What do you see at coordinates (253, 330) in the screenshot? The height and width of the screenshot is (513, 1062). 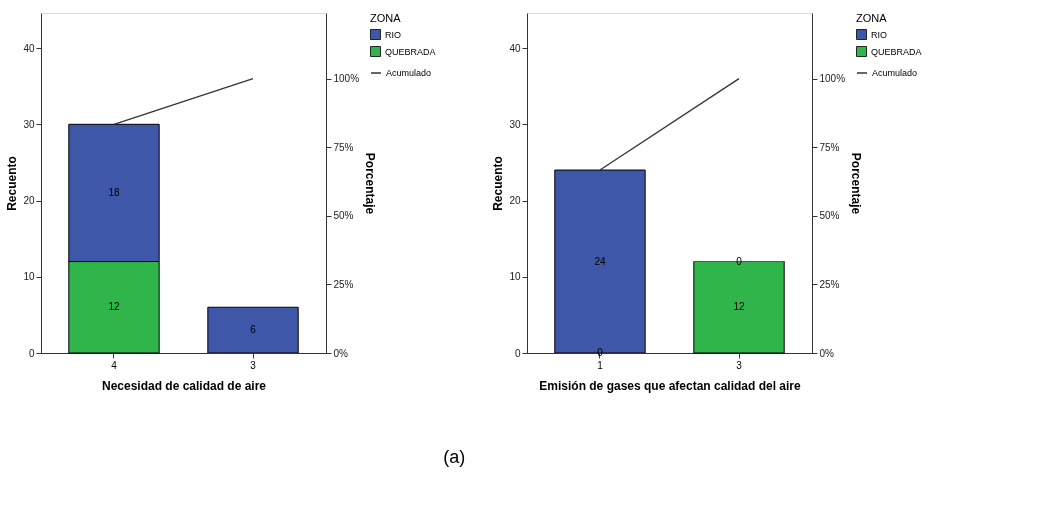 I see `data-label: 6` at bounding box center [253, 330].